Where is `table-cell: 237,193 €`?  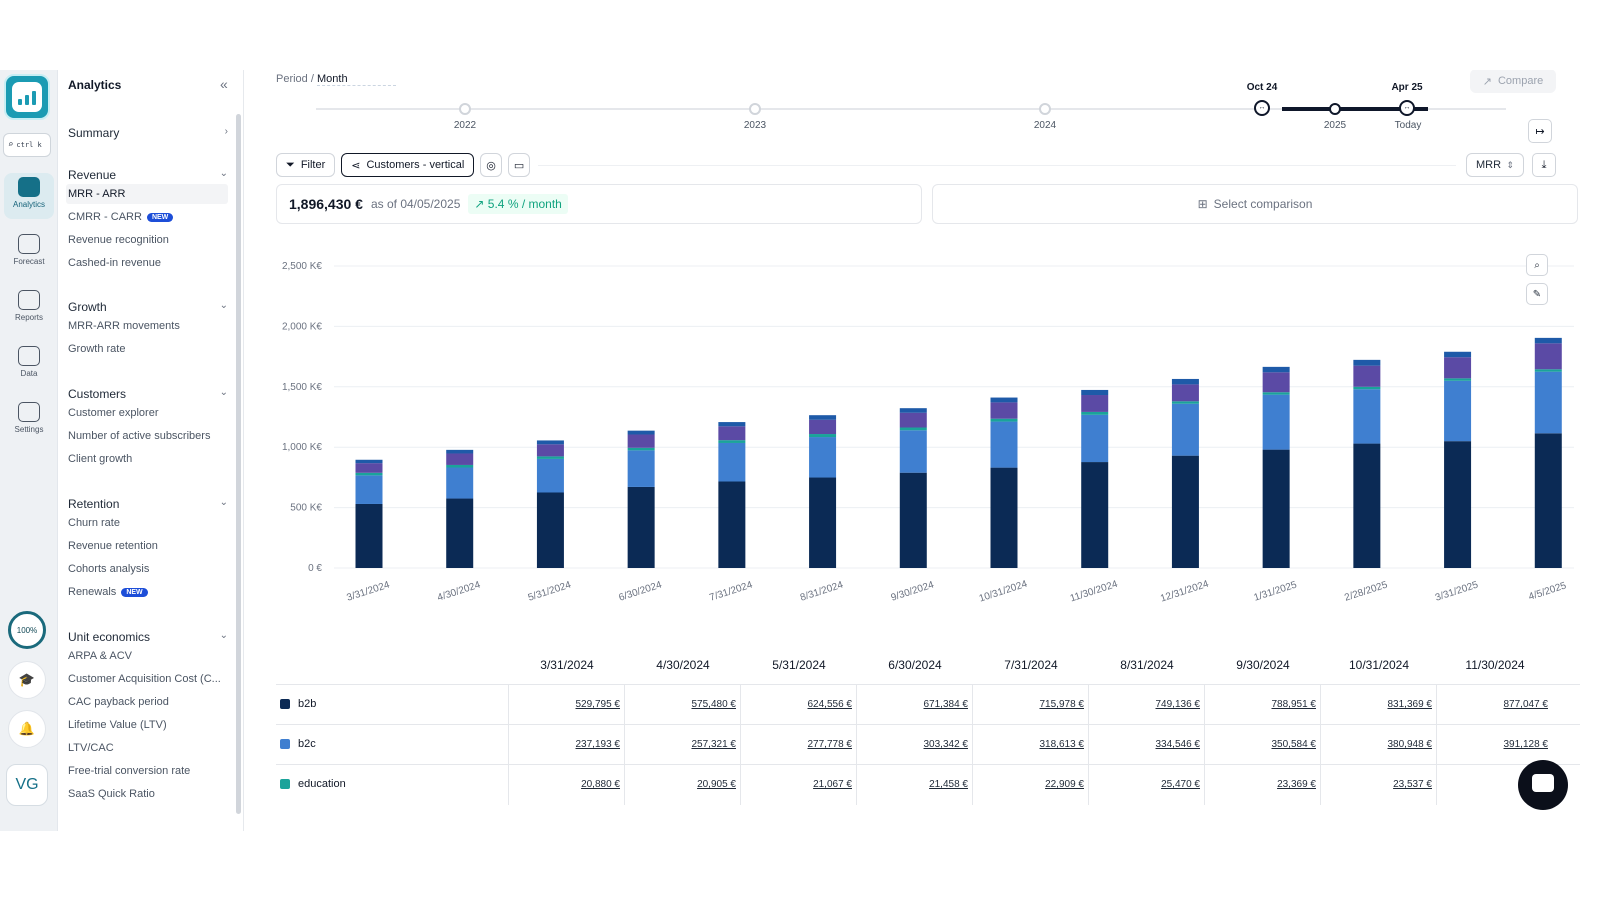
table-cell: 237,193 € is located at coordinates (567, 745).